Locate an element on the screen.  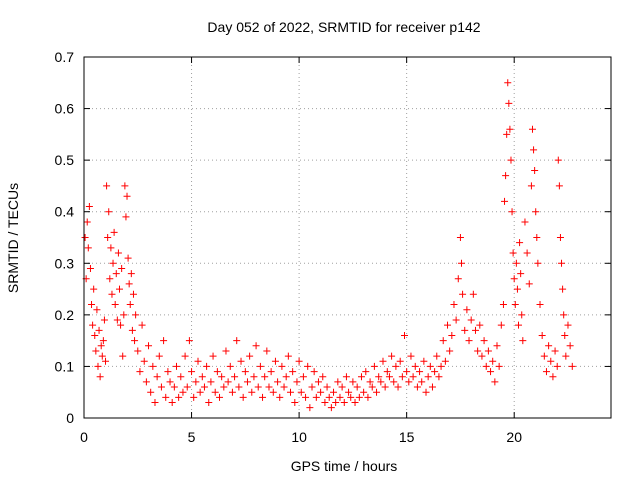
y-tick-label: 0.7 is located at coordinates (65, 57).